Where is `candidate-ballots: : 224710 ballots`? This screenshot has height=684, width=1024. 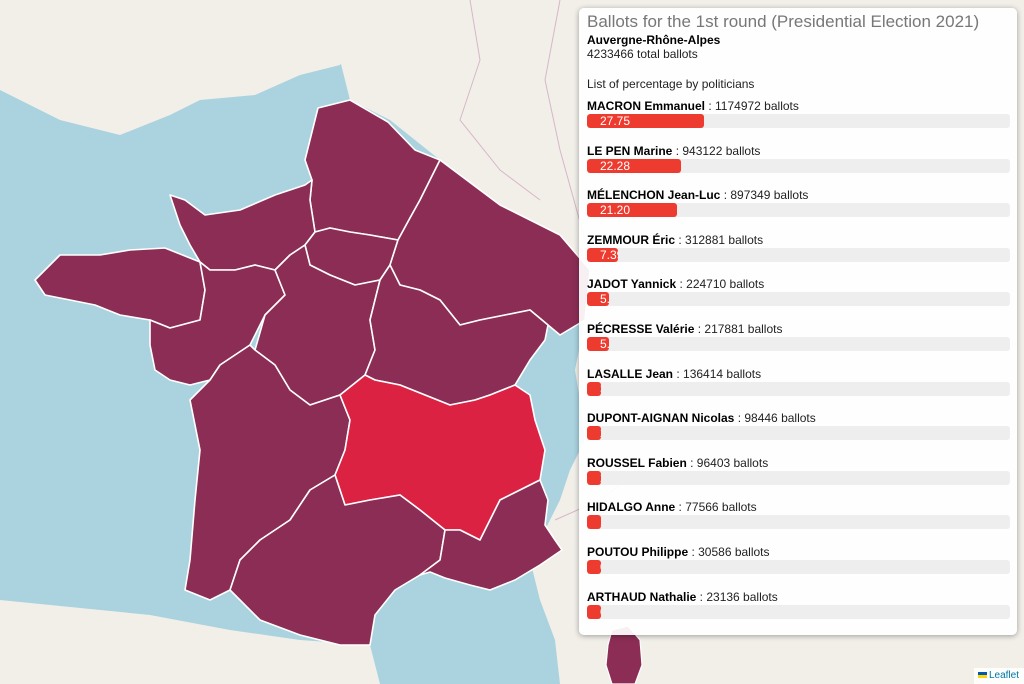 candidate-ballots: : 224710 ballots is located at coordinates (720, 284).